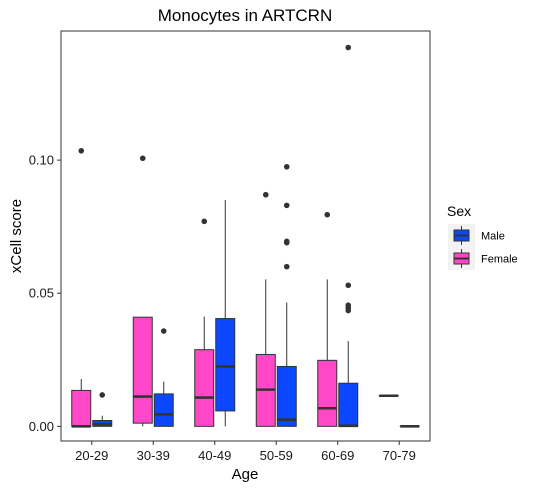 This screenshot has height=489, width=536. What do you see at coordinates (245, 15) in the screenshot?
I see `chart-title: Monocytes in ARTCRN` at bounding box center [245, 15].